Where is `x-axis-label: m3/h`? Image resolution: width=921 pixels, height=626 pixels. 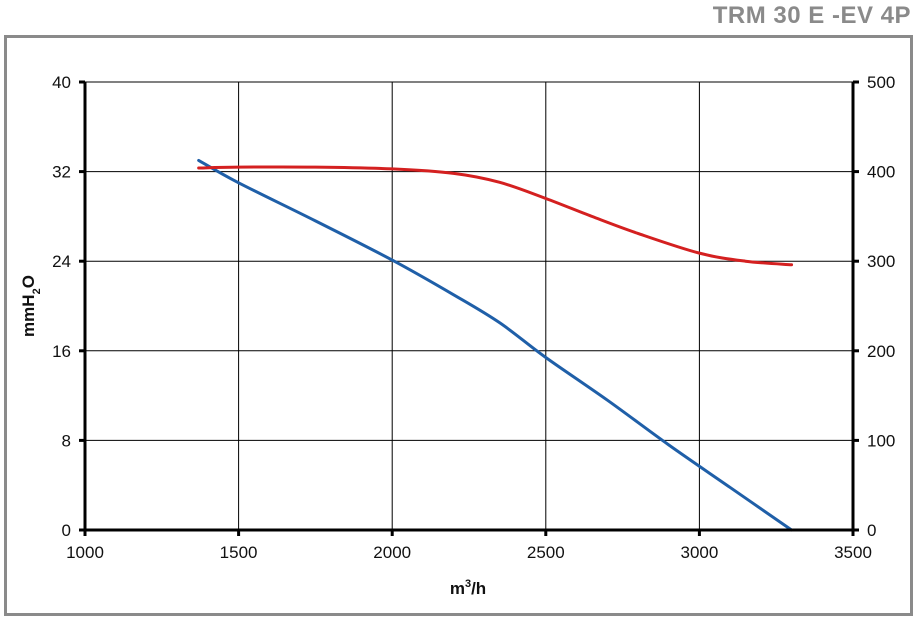 x-axis-label: m3/h is located at coordinates (468, 588).